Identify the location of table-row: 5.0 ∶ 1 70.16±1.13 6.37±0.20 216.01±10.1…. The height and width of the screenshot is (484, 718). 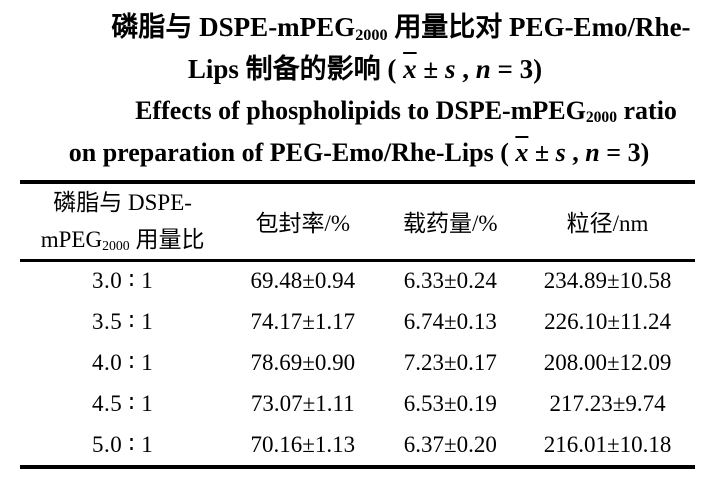
(357, 444).